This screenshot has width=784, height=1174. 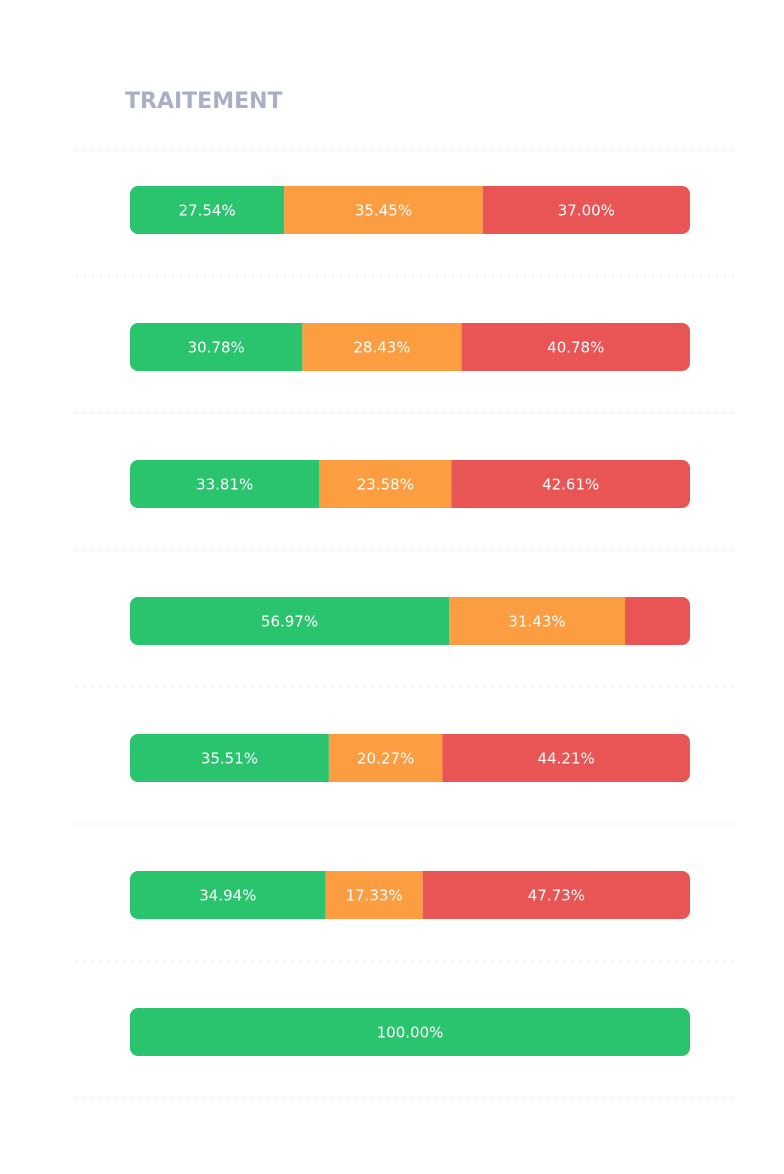 I want to click on segment-label: 34.94%, so click(x=227, y=896).